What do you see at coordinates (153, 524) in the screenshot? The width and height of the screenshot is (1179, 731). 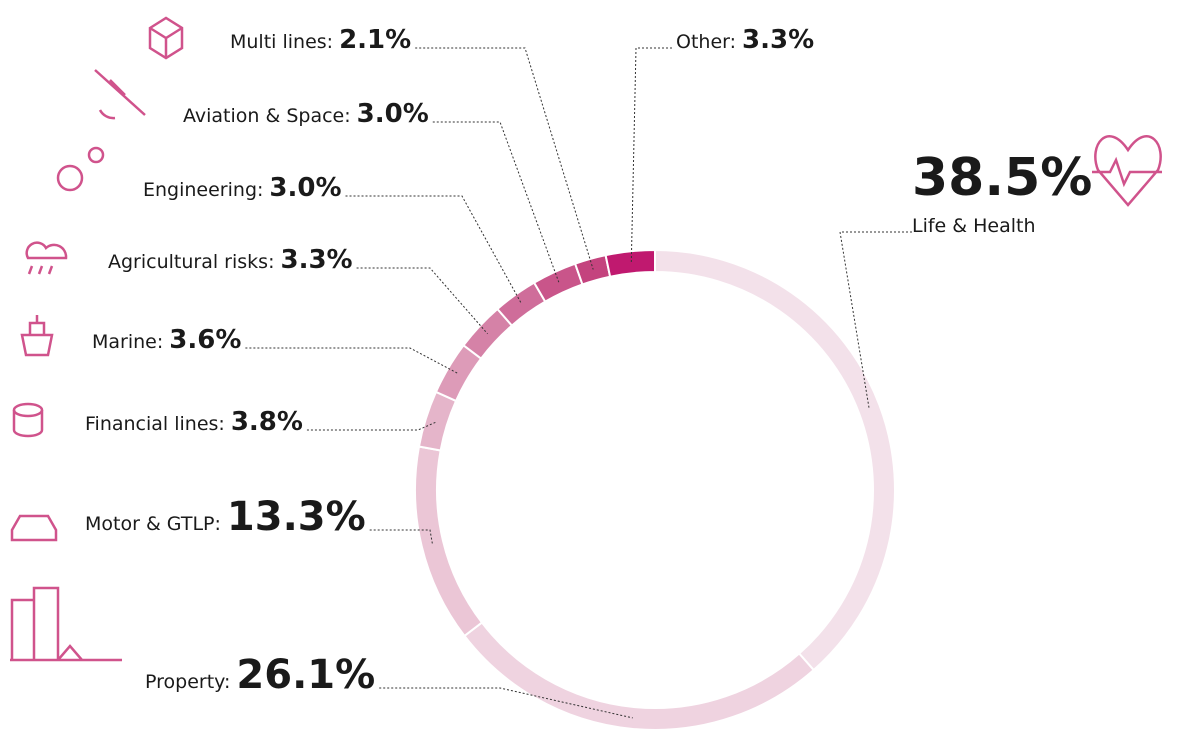 I see `category-label: Motor & GTLP:` at bounding box center [153, 524].